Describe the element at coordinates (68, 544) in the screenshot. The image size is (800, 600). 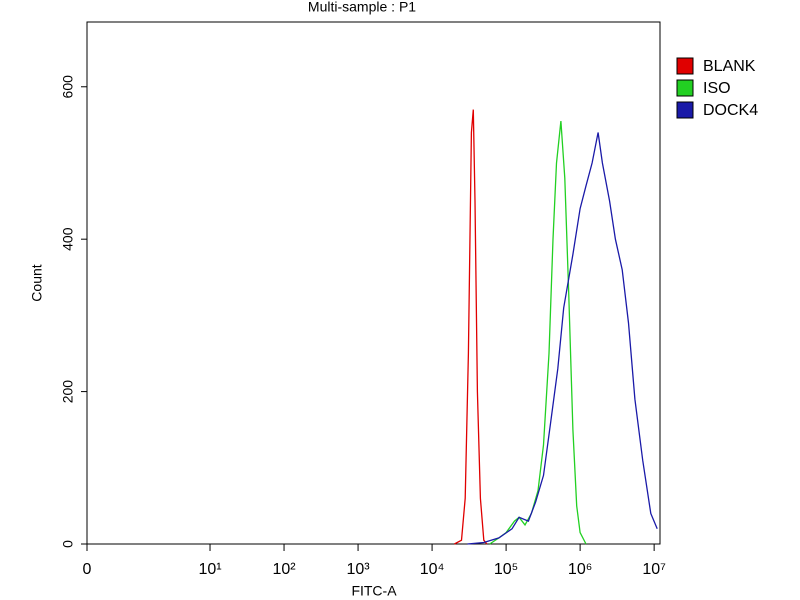
I see `y-tick-label: 0` at that location.